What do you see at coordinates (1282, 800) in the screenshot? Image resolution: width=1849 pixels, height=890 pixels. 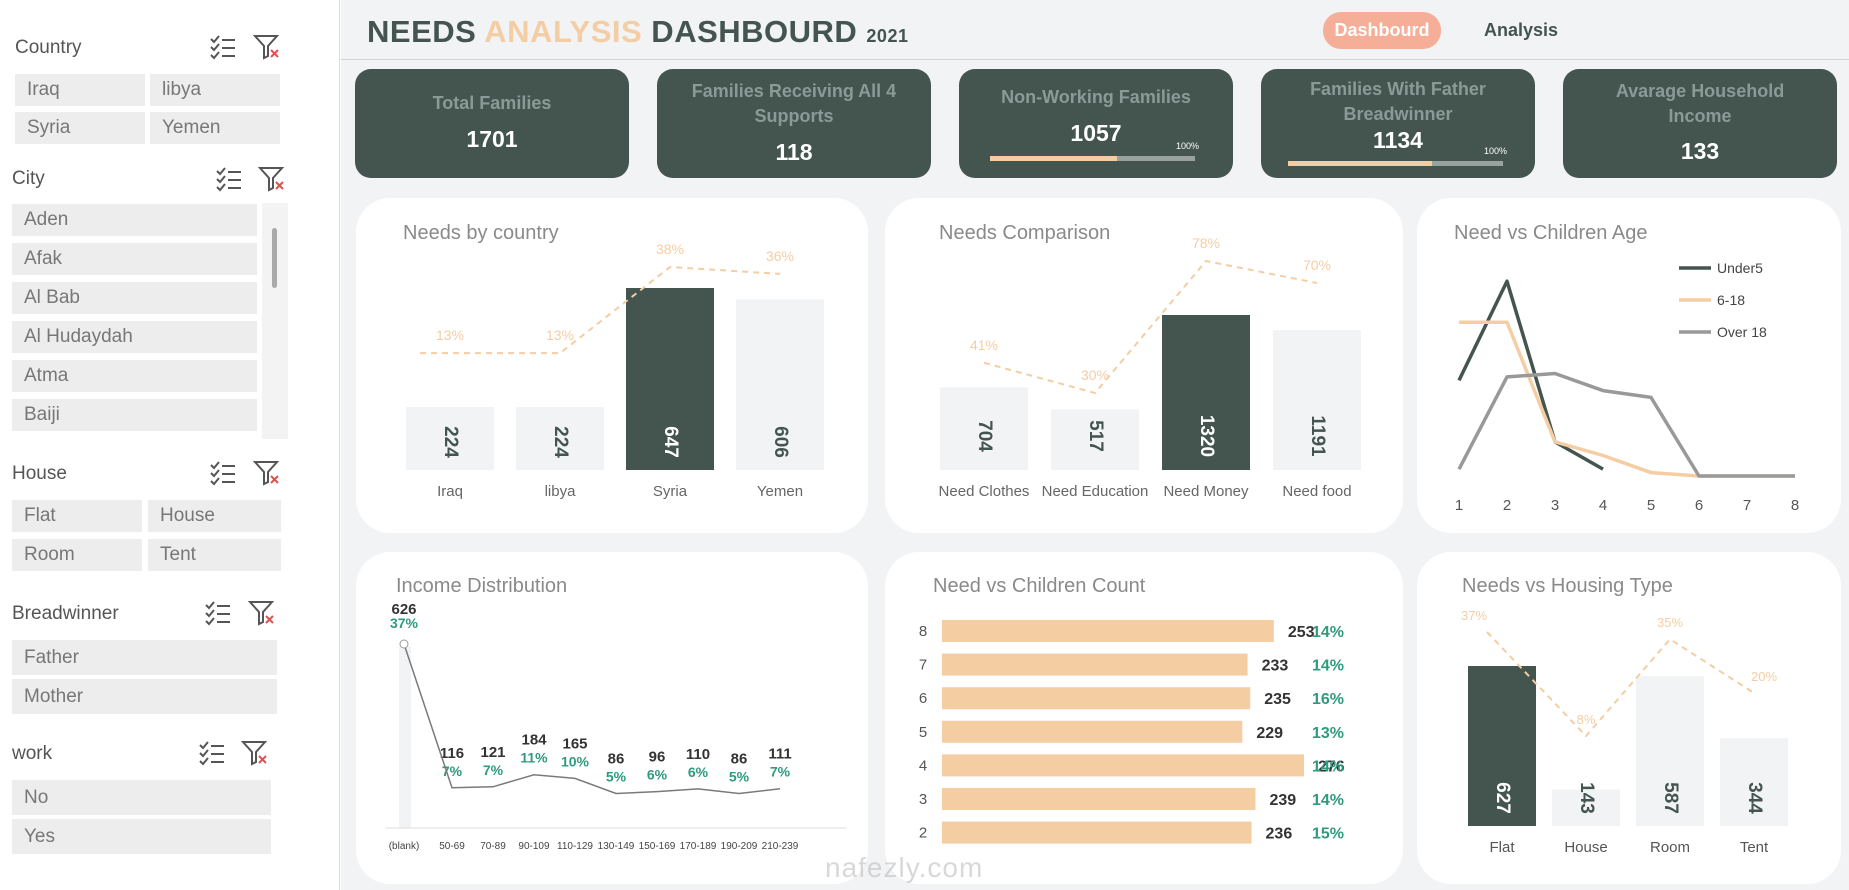 I see `bar-value-label: 239` at bounding box center [1282, 800].